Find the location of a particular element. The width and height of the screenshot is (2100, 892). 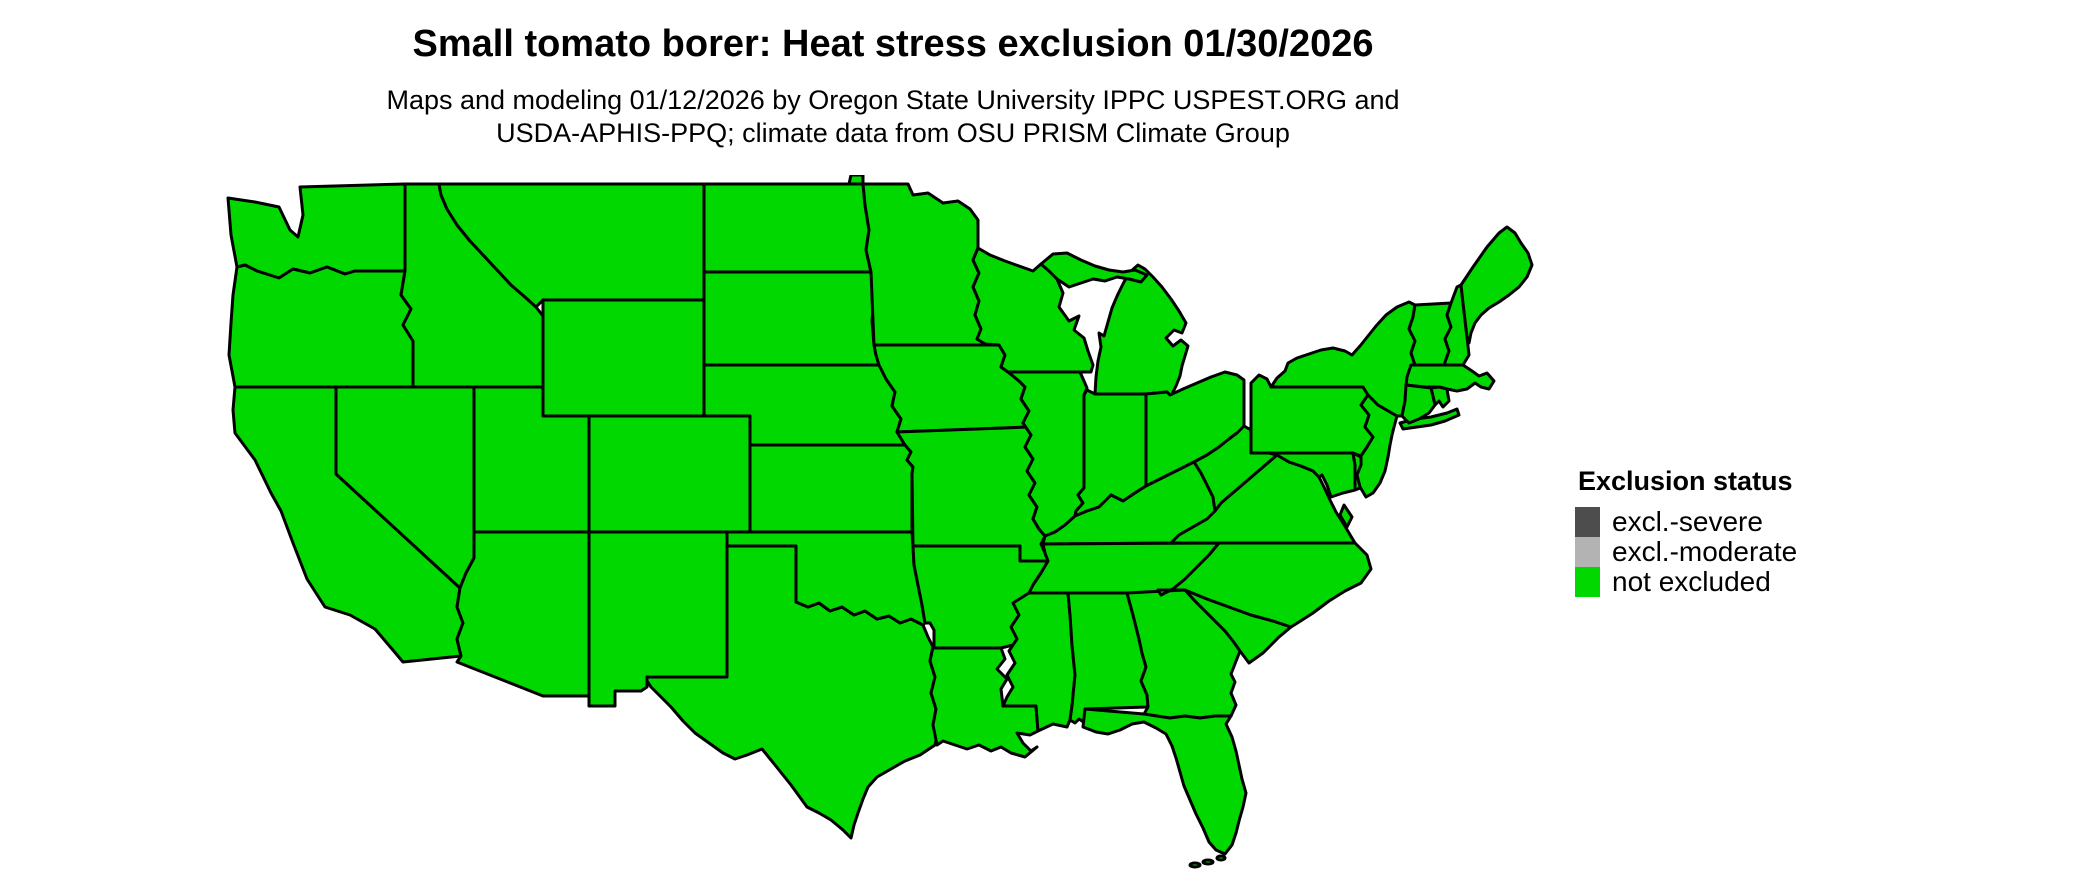

state-new-jersey is located at coordinates (1377, 446).